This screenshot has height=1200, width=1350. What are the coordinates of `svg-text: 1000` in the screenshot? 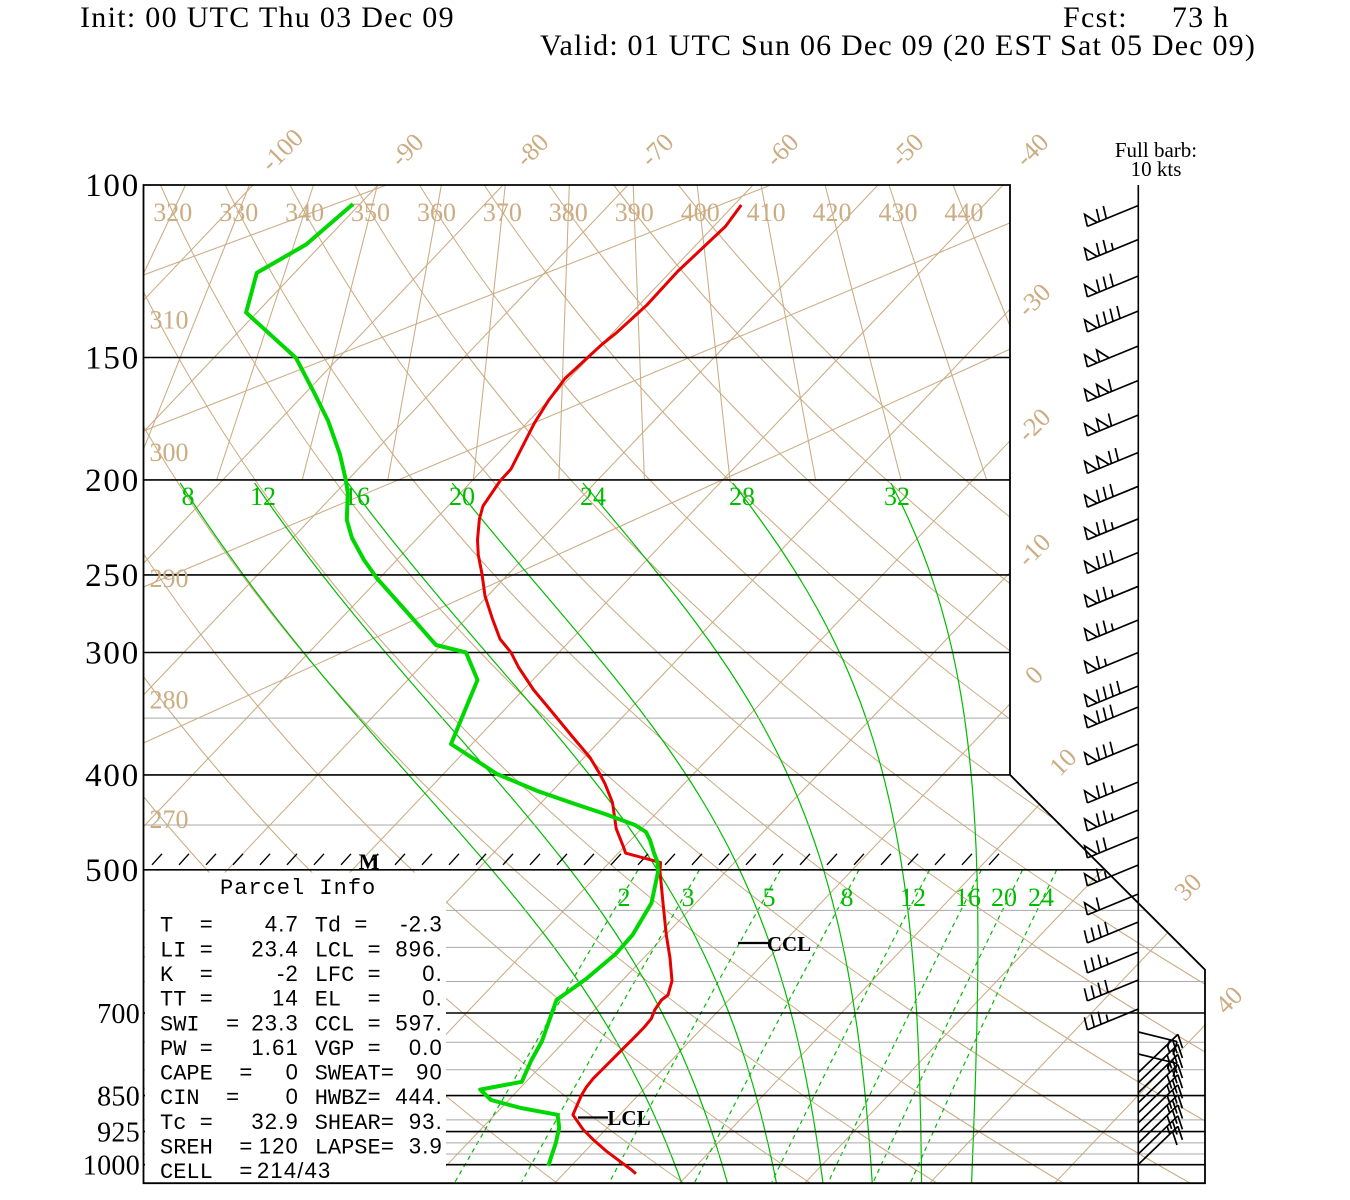 It's located at (111, 1166).